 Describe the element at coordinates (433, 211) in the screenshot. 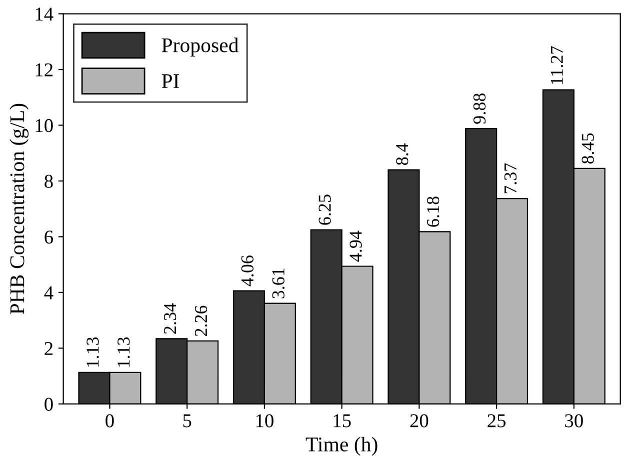

I see `data-label: 6.18` at that location.